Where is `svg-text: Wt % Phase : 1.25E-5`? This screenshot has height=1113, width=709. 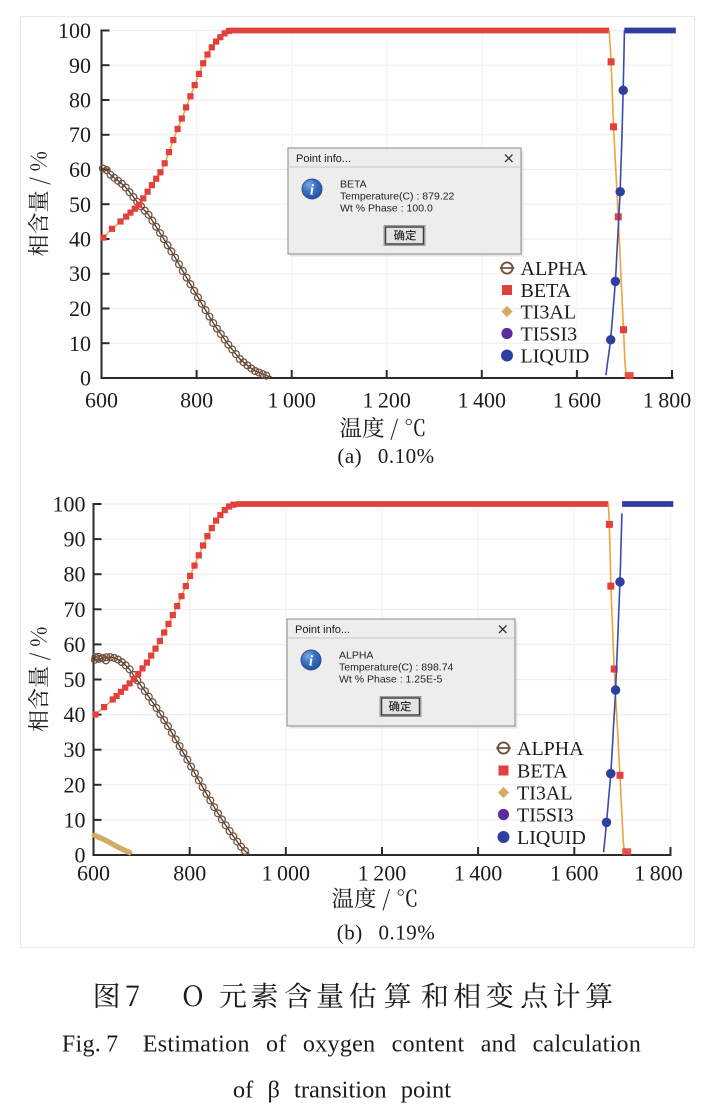
svg-text: Wt % Phase : 1.25E-5 is located at coordinates (390, 680).